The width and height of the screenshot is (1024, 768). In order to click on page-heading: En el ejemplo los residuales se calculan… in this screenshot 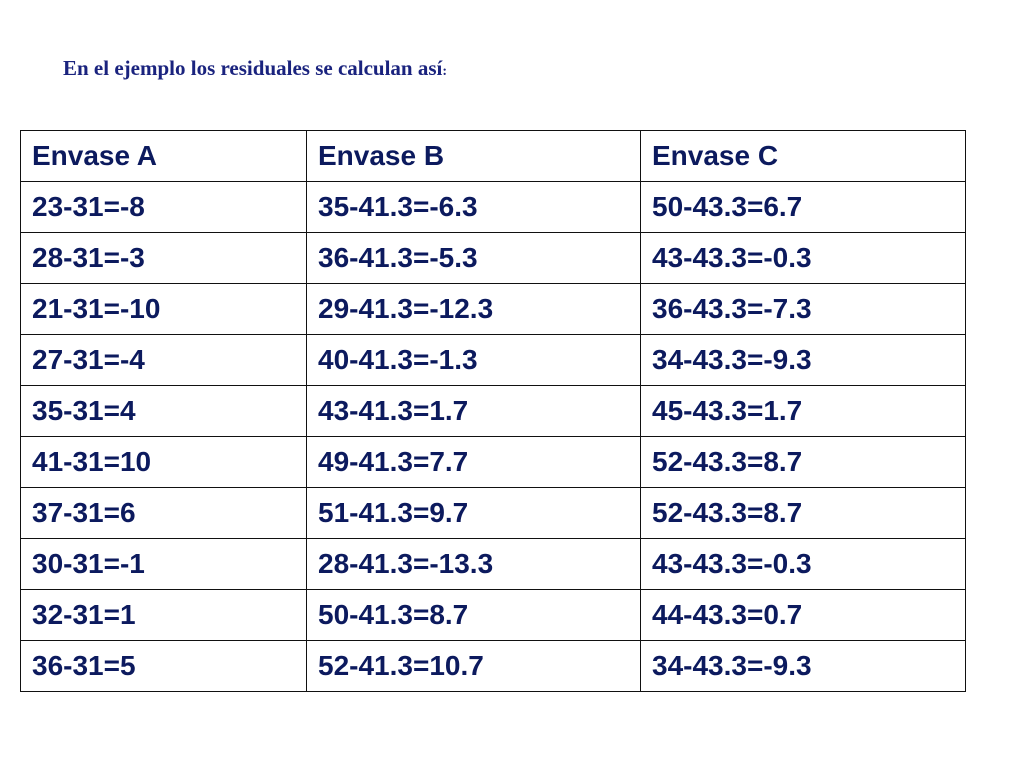, I will do `click(255, 68)`.